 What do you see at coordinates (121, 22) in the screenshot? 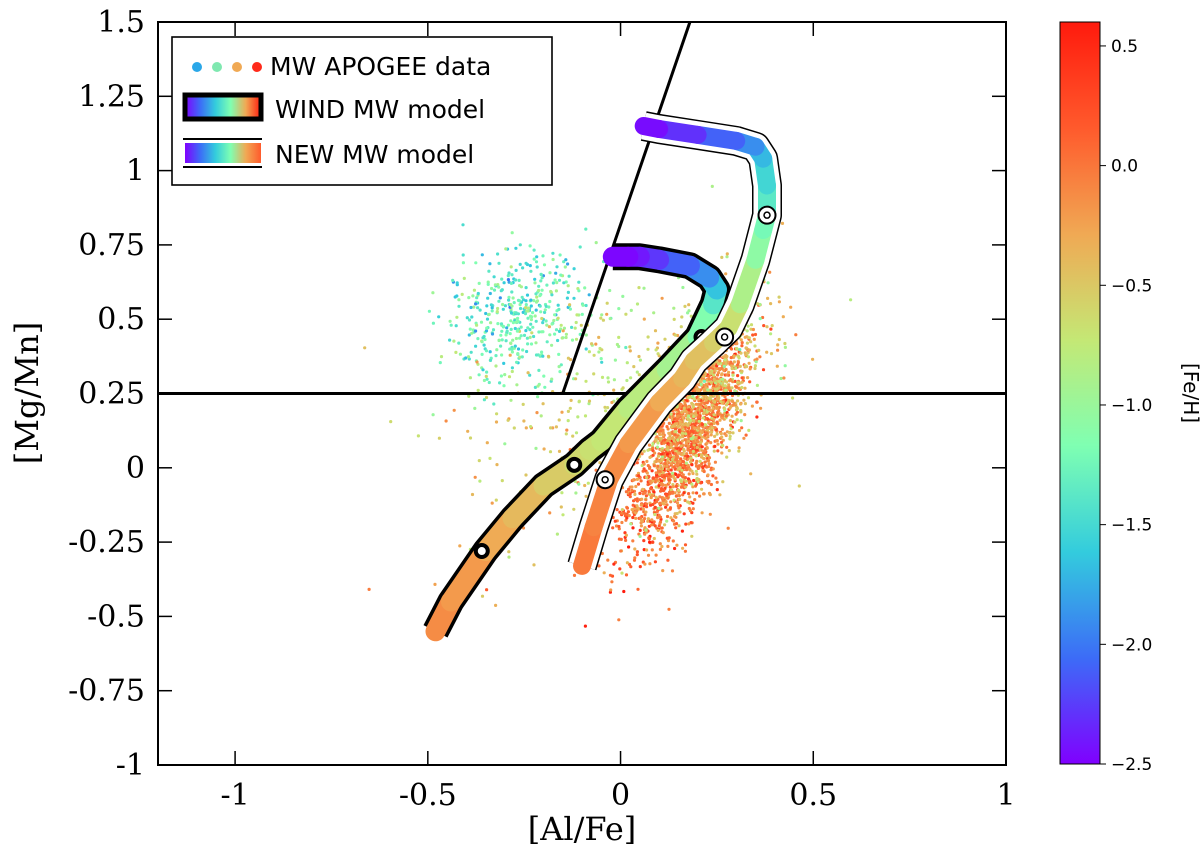
I see `y-tick-label: 1.5` at bounding box center [121, 22].